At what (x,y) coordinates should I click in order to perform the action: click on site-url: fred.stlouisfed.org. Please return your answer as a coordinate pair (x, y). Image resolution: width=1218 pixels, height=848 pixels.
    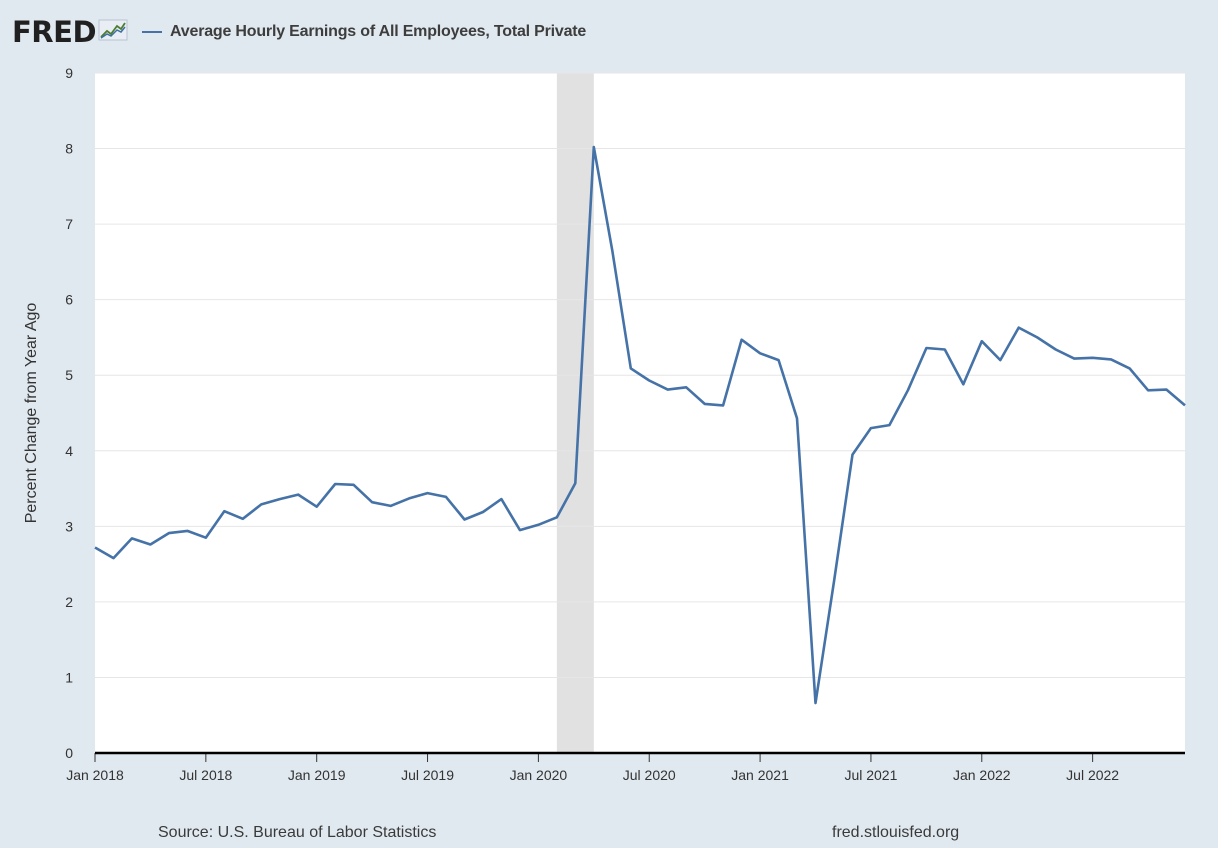
    Looking at the image, I should click on (896, 832).